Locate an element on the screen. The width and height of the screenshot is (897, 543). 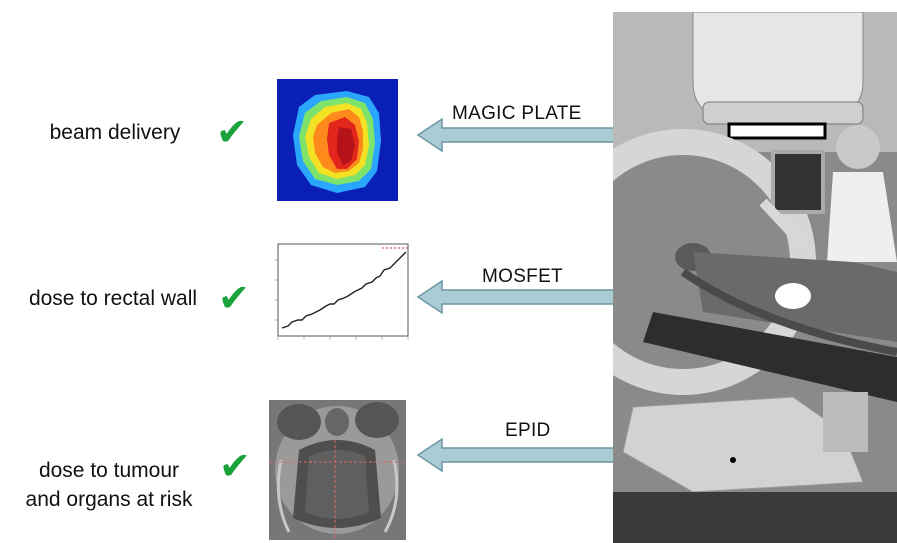
device-label-mosfet: MOSFET is located at coordinates (522, 276).